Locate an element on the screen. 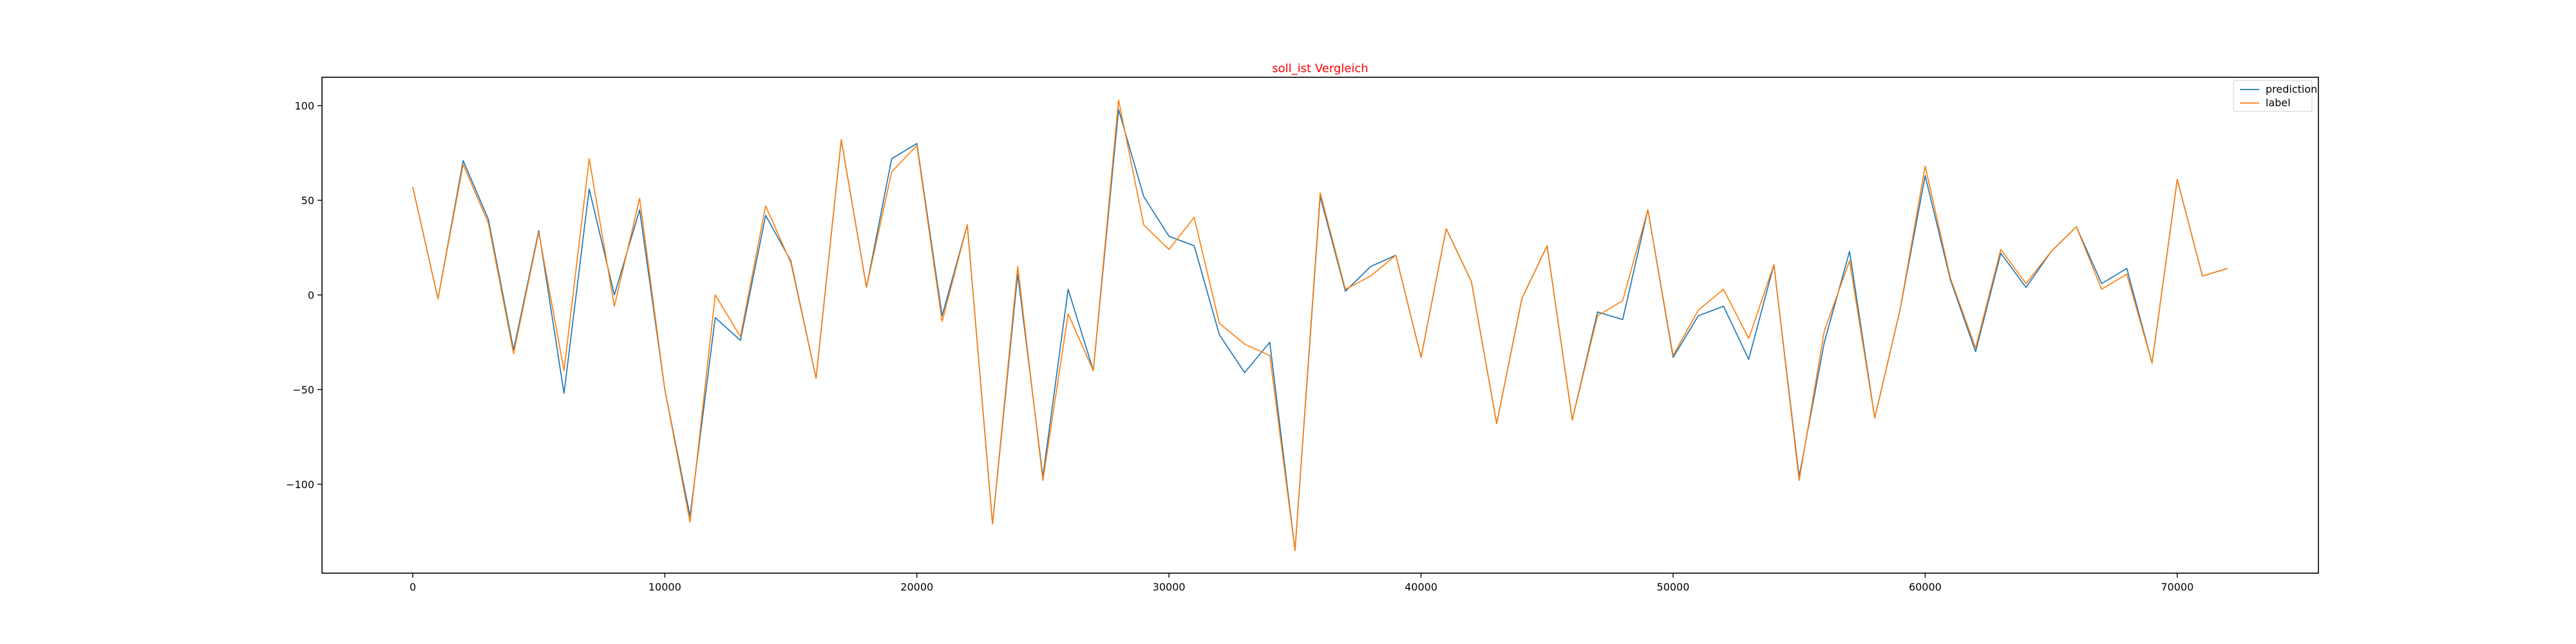 The width and height of the screenshot is (2576, 644). x-tick-label: 10000 is located at coordinates (665, 587).